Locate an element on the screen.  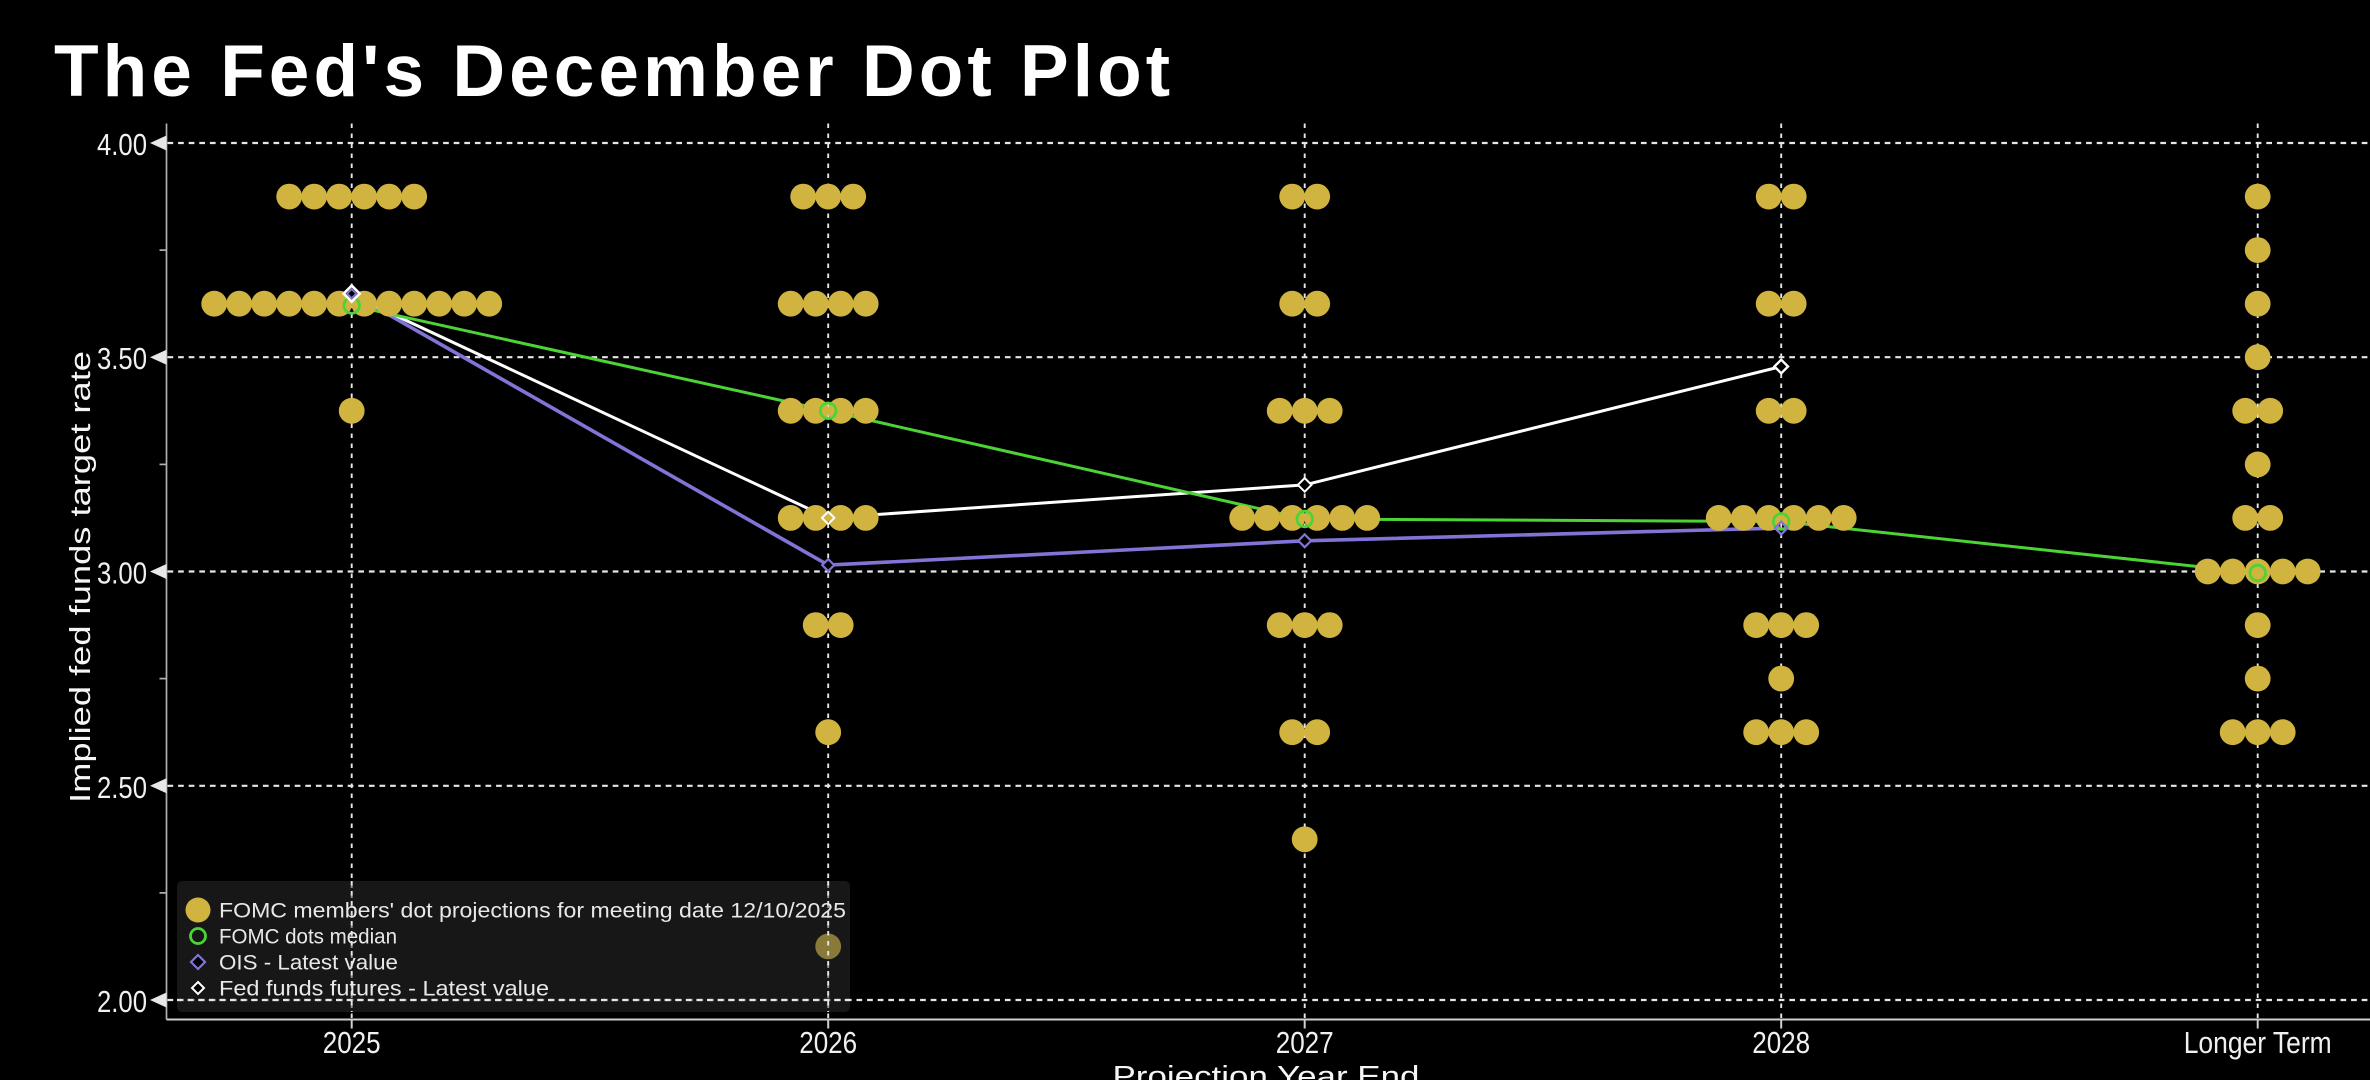
svg-text: OIS - Latest value is located at coordinates (308, 963).